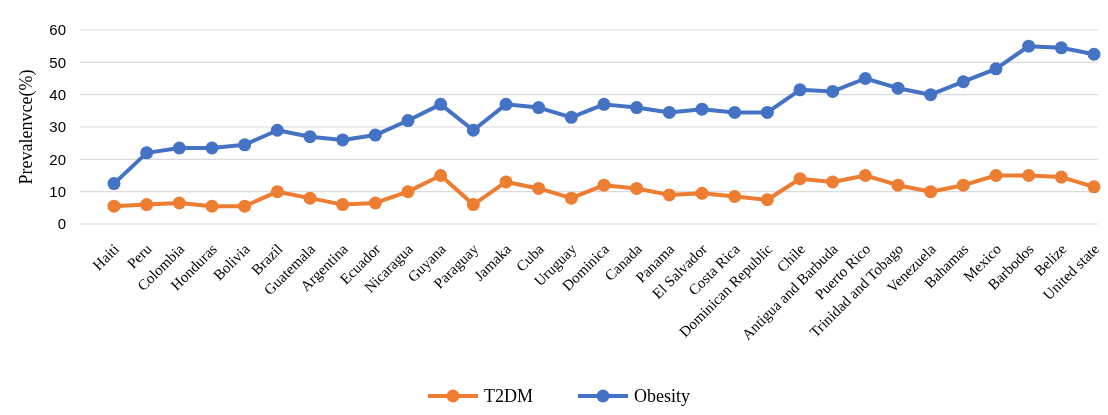 Image resolution: width=1108 pixels, height=415 pixels. Describe the element at coordinates (57, 191) in the screenshot. I see `y-tick-label: 10` at that location.